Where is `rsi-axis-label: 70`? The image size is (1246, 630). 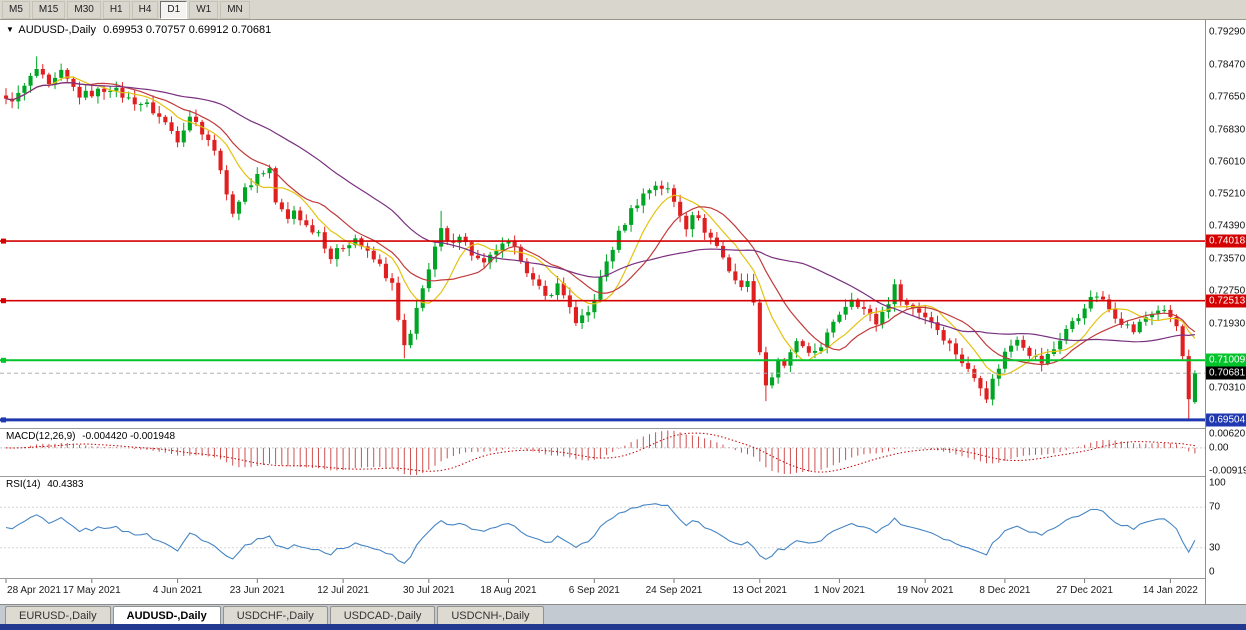
rsi-axis-label: 70 is located at coordinates (1215, 507).